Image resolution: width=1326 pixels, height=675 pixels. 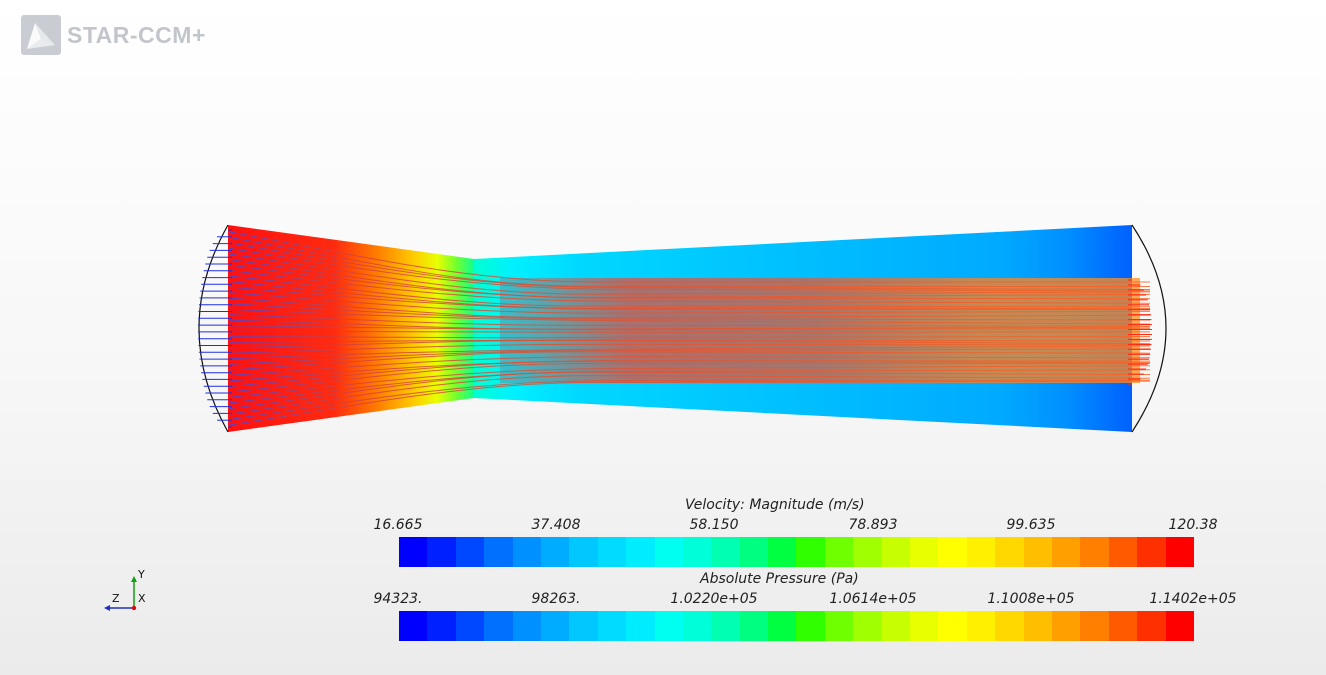 I want to click on pressure-colorbar, so click(x=796, y=626).